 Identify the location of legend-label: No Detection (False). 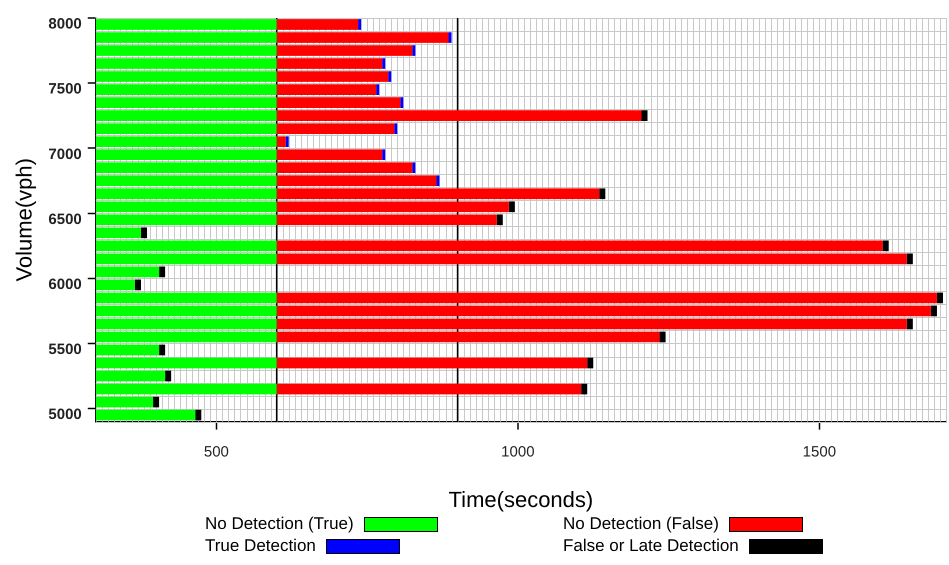
(641, 524).